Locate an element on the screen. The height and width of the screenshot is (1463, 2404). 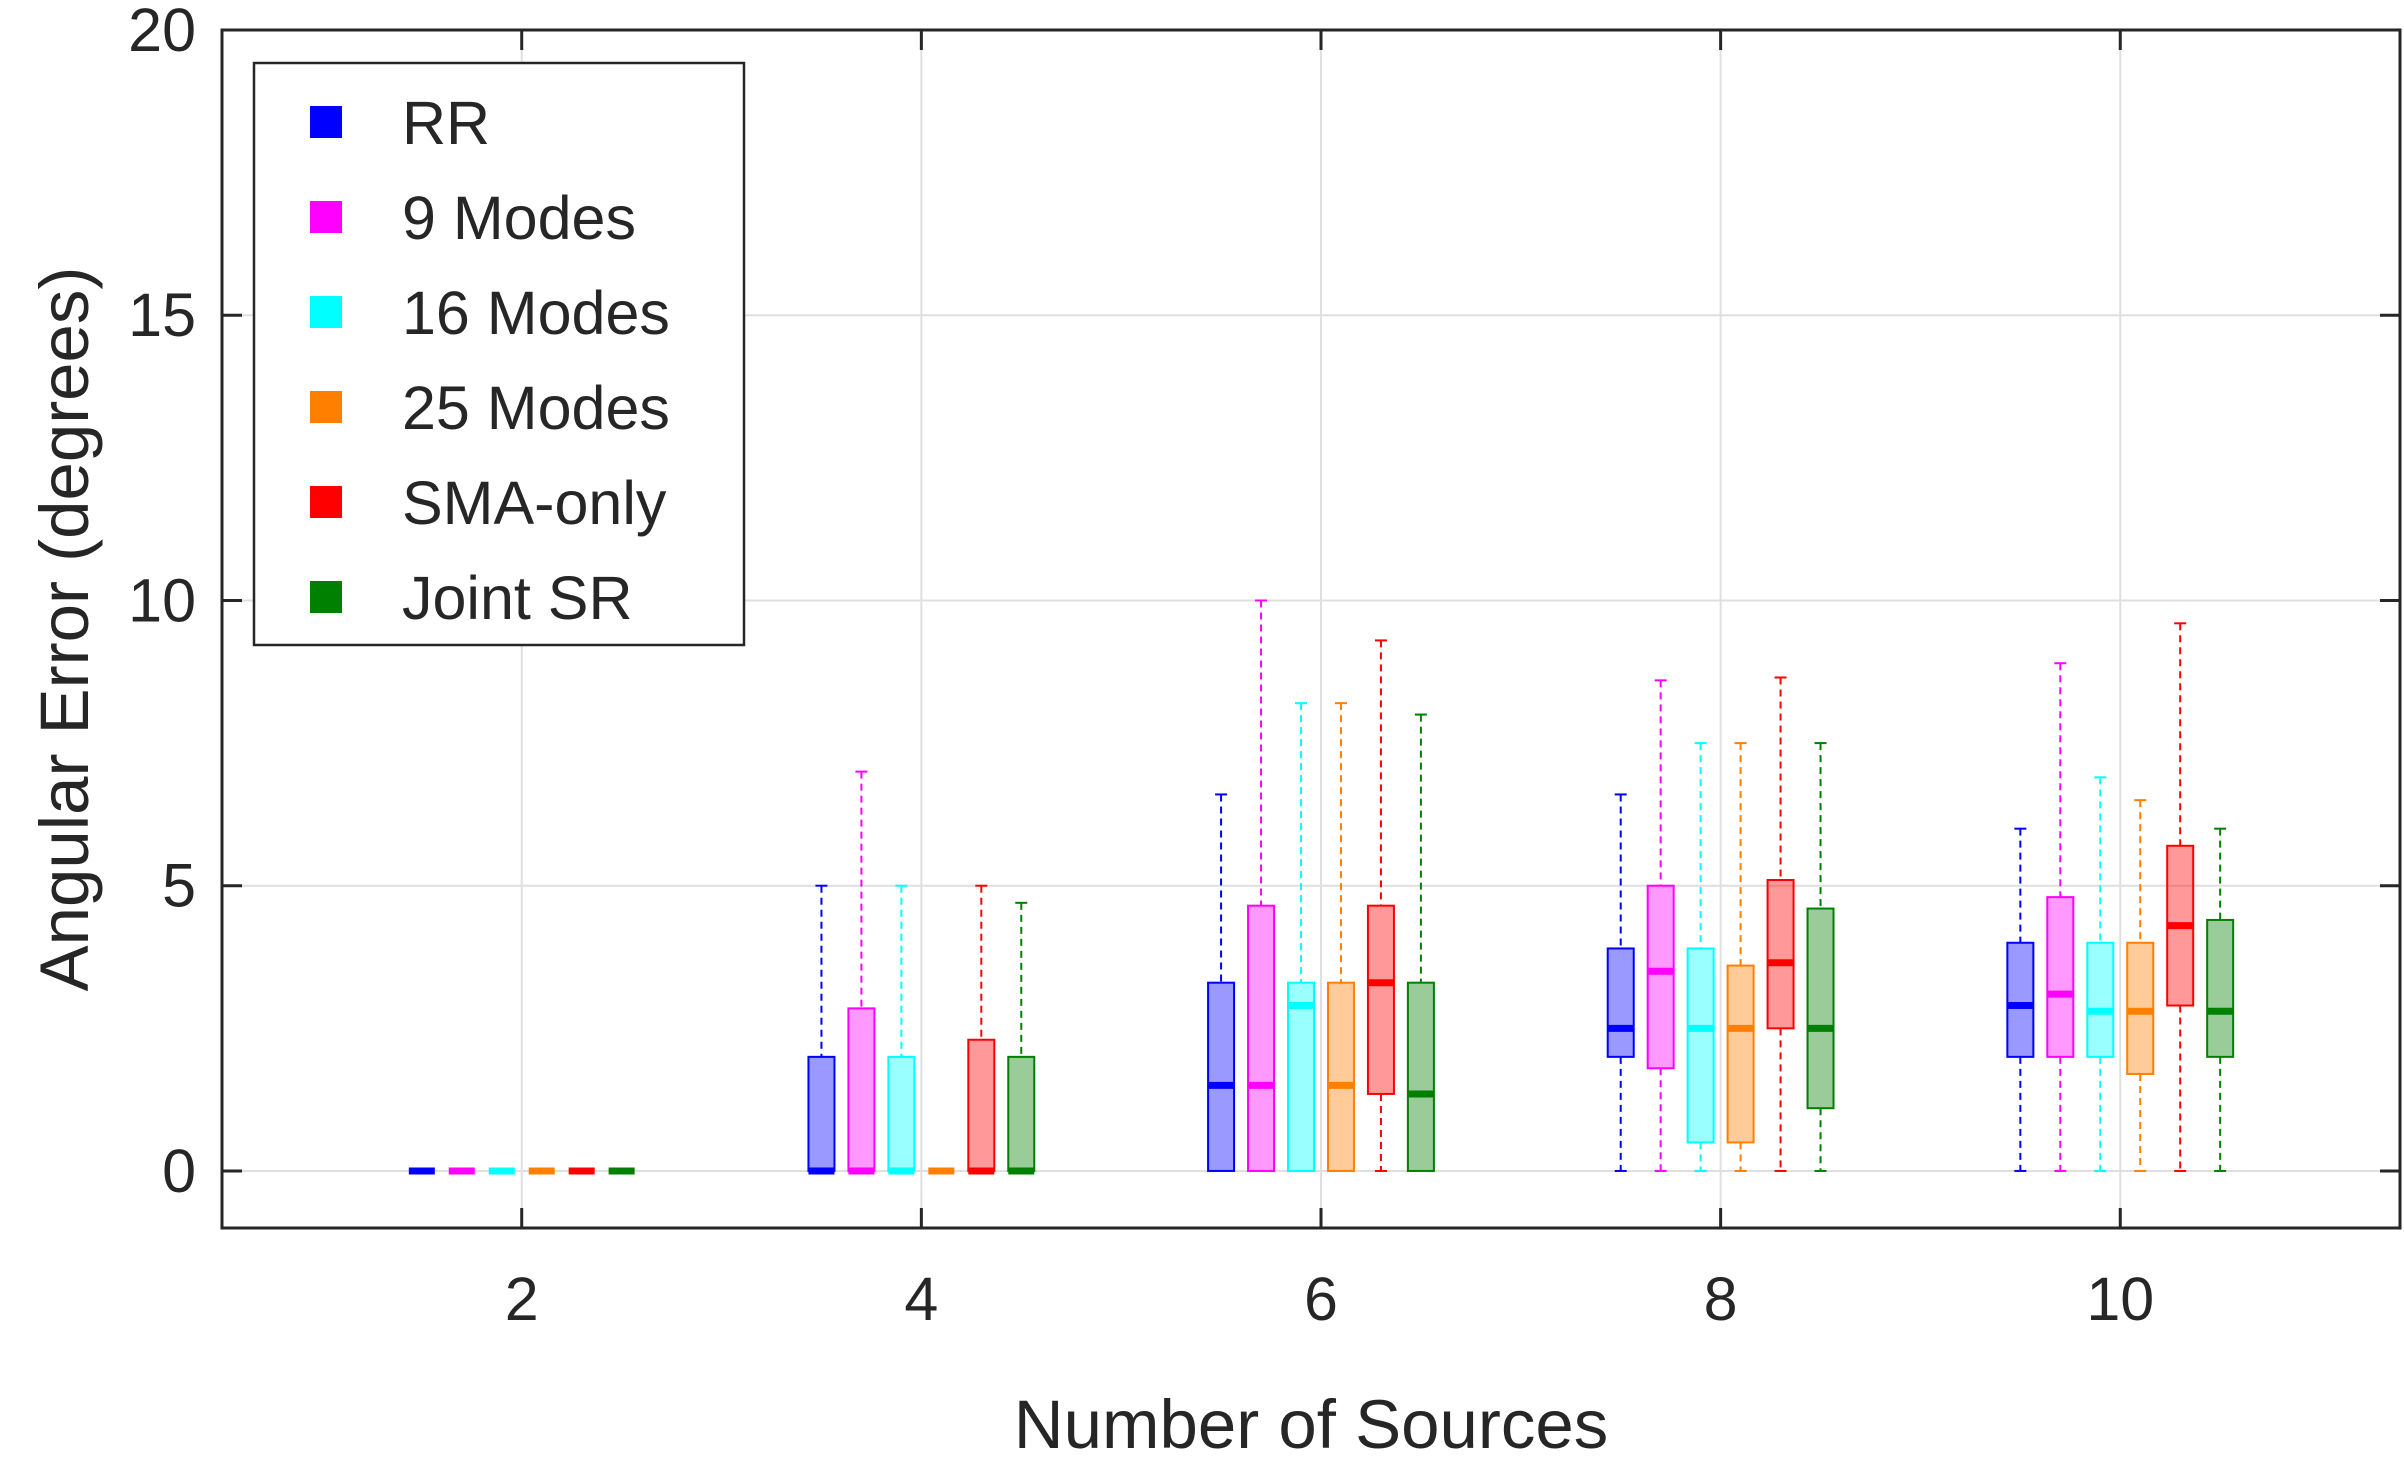
x-axis-label: Number of Sources is located at coordinates (1311, 1422).